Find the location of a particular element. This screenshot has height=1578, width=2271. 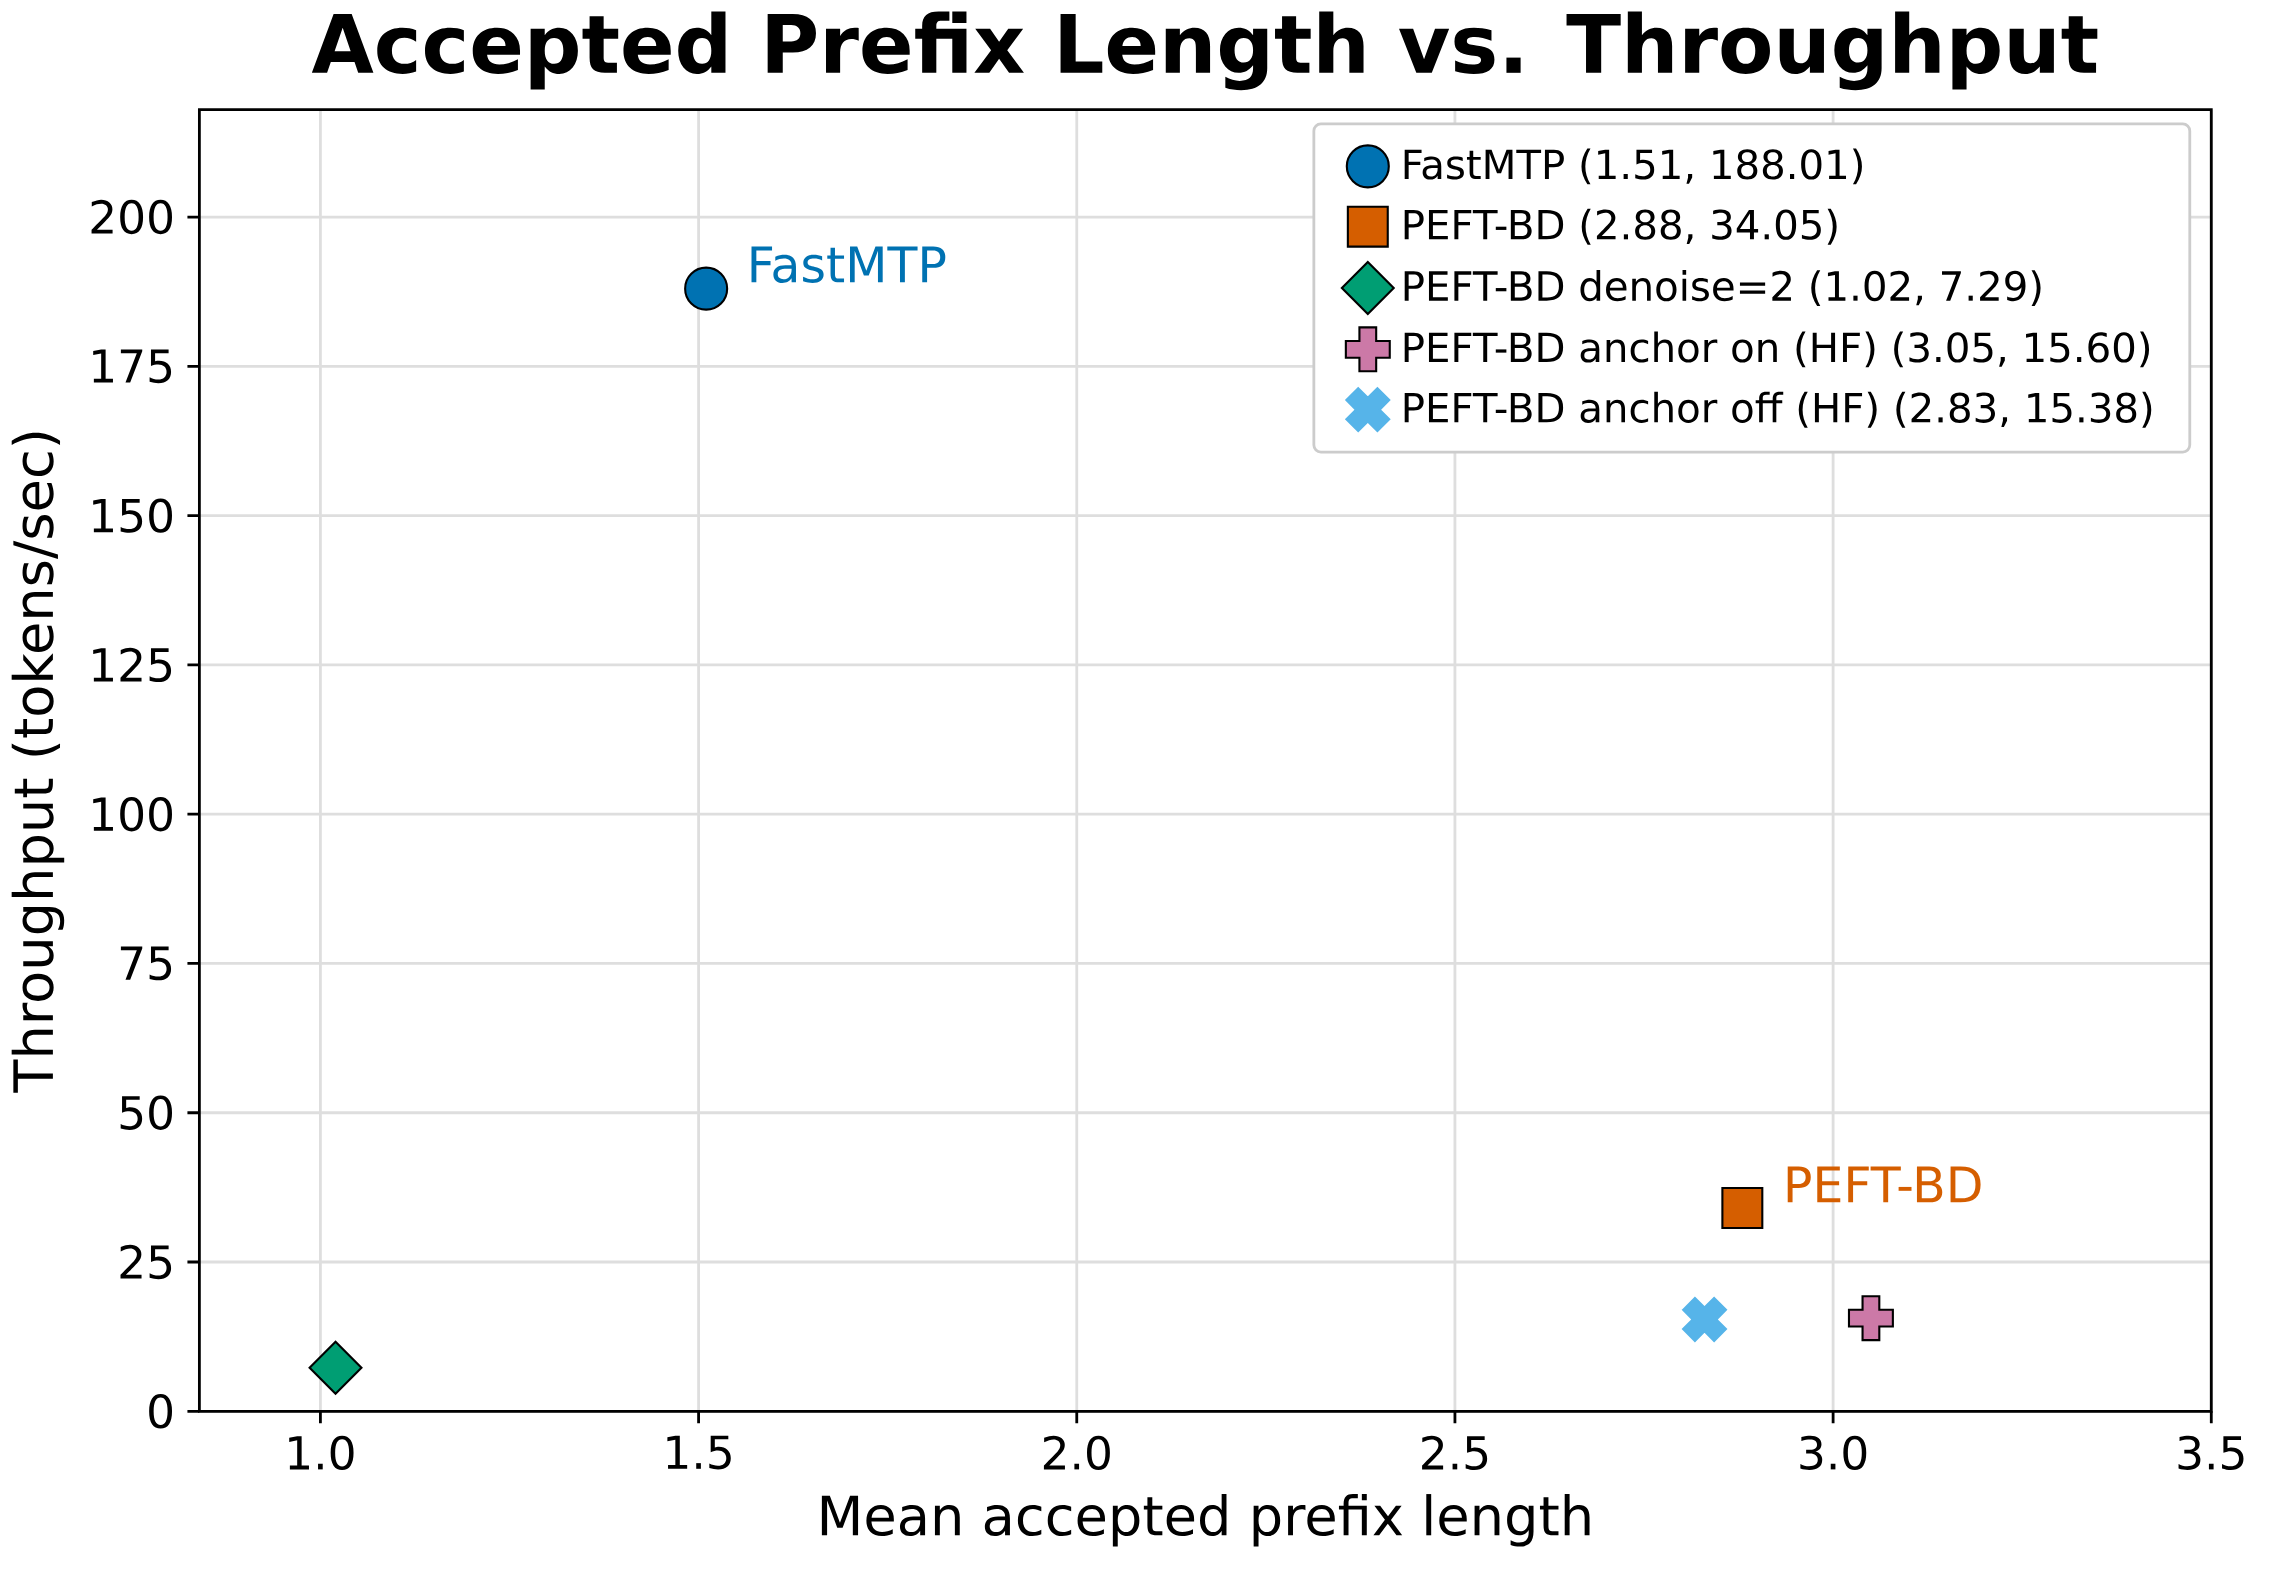

y-tick-label: 75 is located at coordinates (146, 963).